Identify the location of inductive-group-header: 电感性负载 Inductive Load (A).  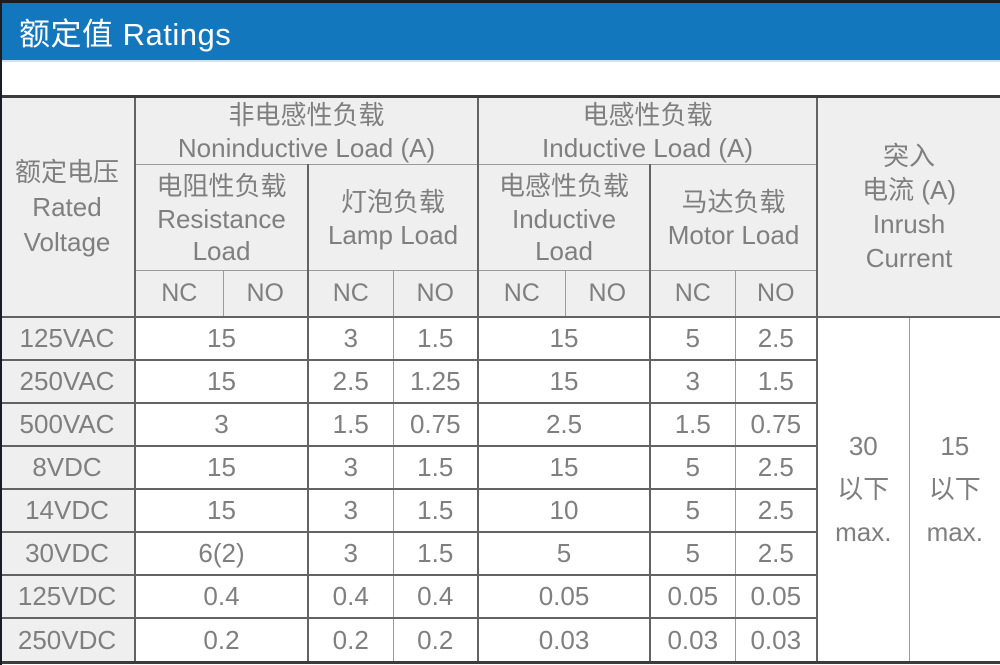
(647, 131).